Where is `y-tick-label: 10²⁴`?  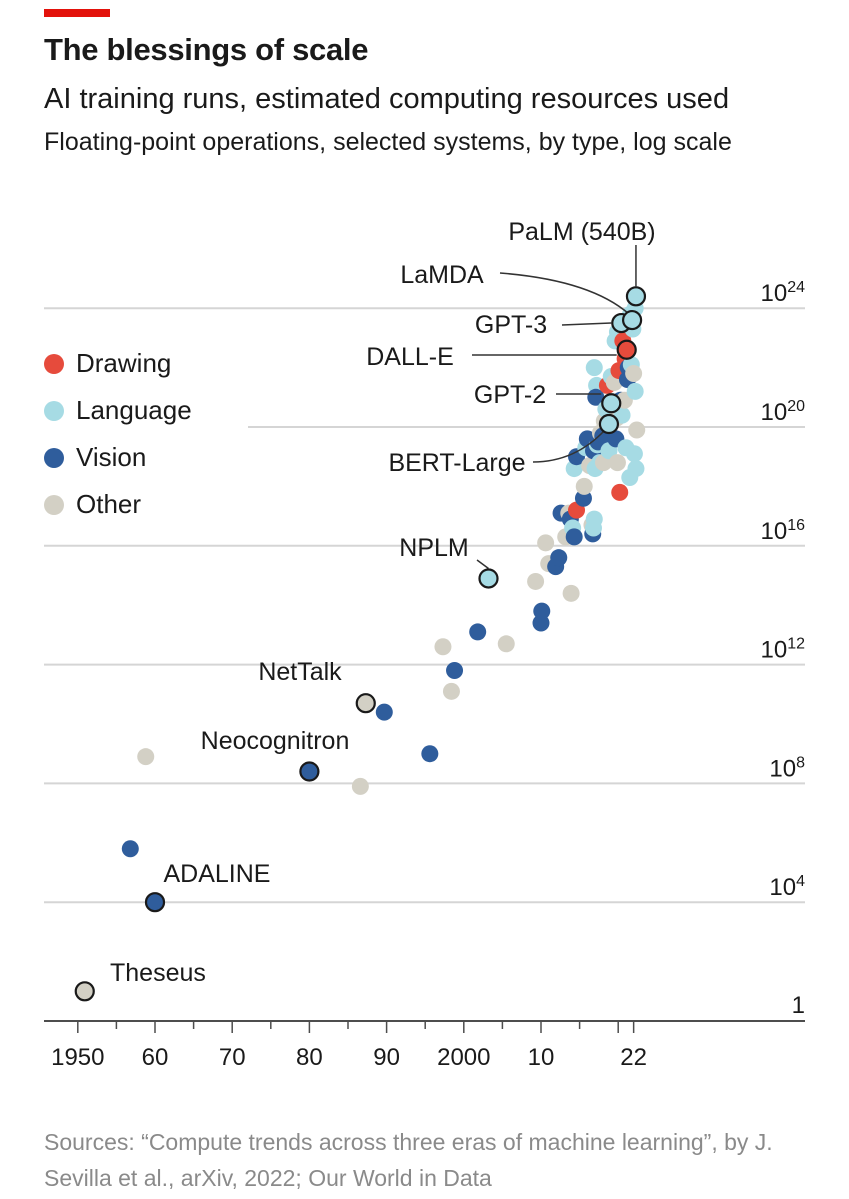 y-tick-label: 10²⁴ is located at coordinates (783, 293).